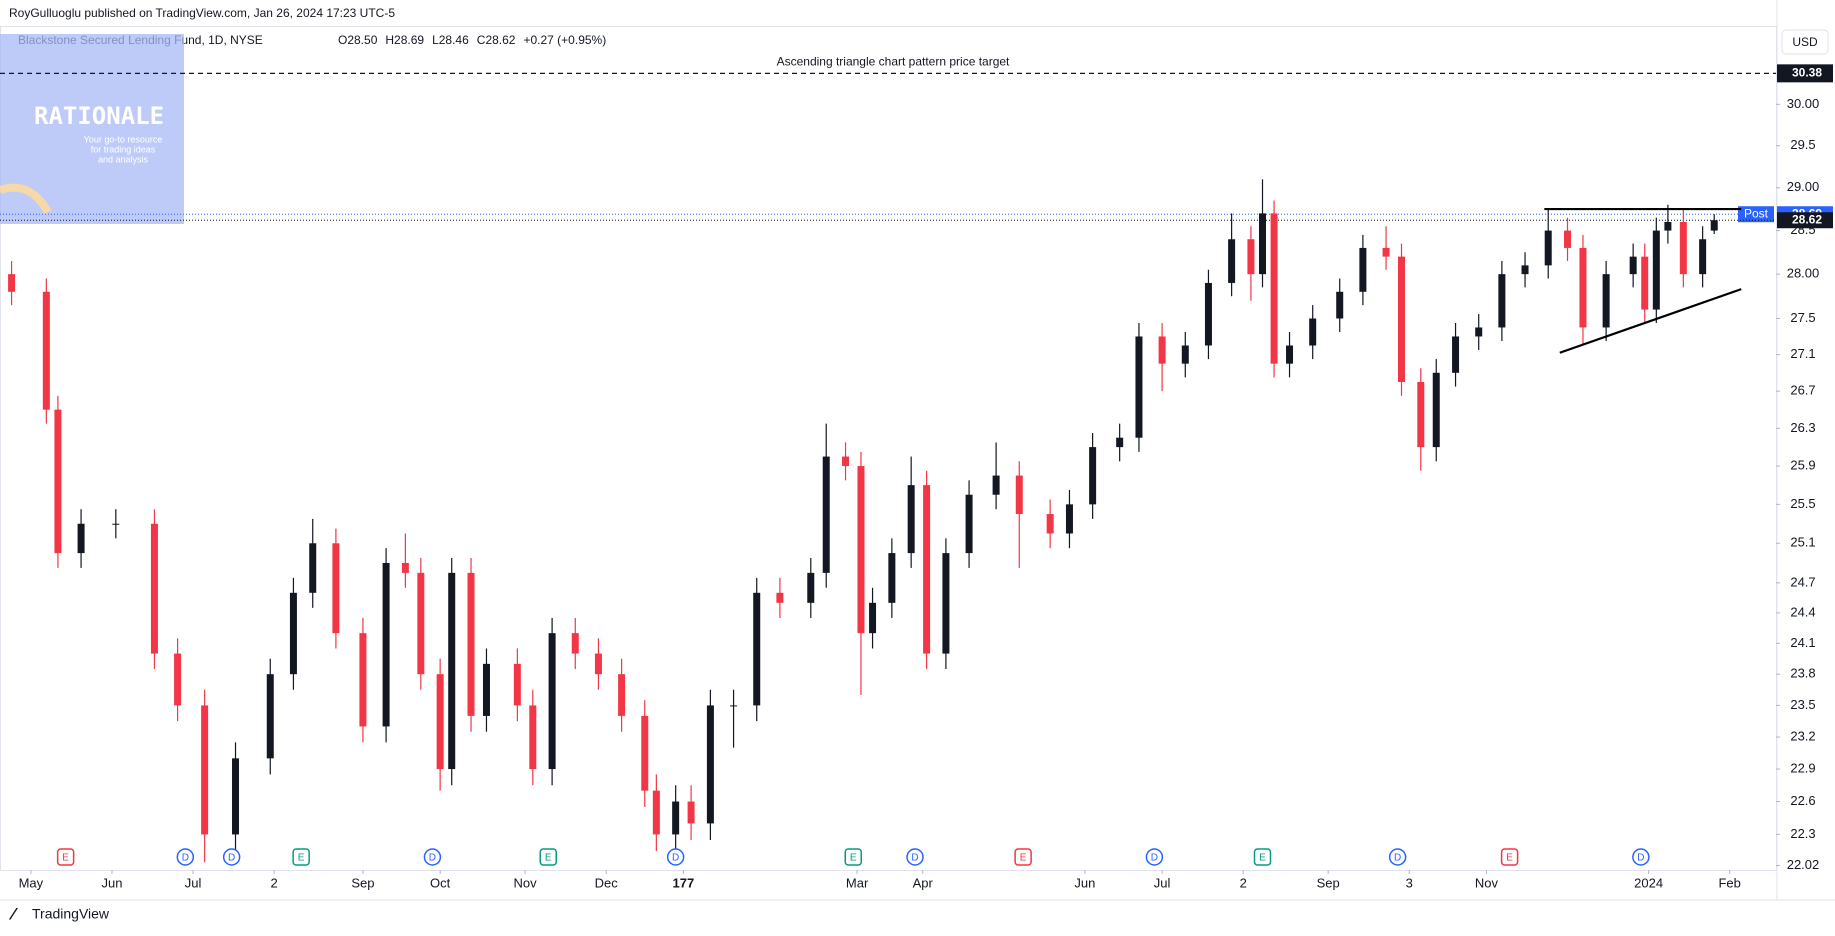  Describe the element at coordinates (1803, 103) in the screenshot. I see `y-tick-label: 30.00` at that location.